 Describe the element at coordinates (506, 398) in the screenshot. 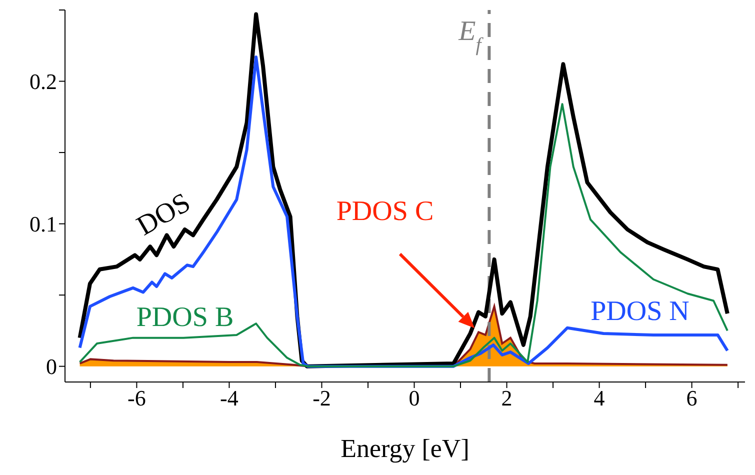

I see `x-tick-label: 2` at that location.